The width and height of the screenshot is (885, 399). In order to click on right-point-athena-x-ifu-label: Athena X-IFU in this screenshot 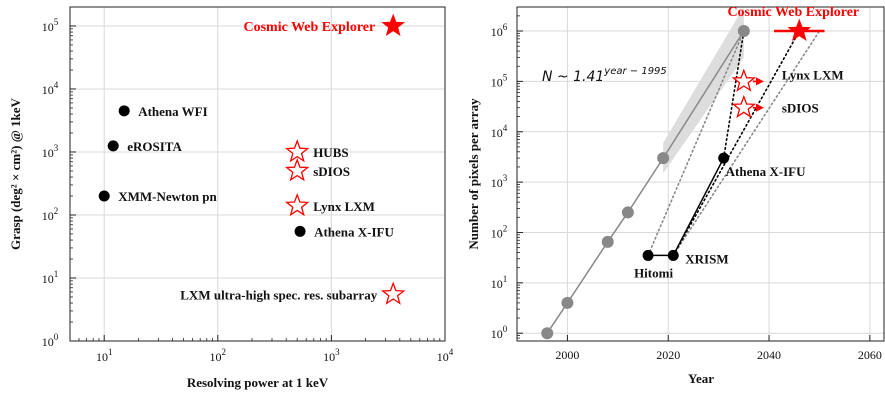, I will do `click(766, 171)`.